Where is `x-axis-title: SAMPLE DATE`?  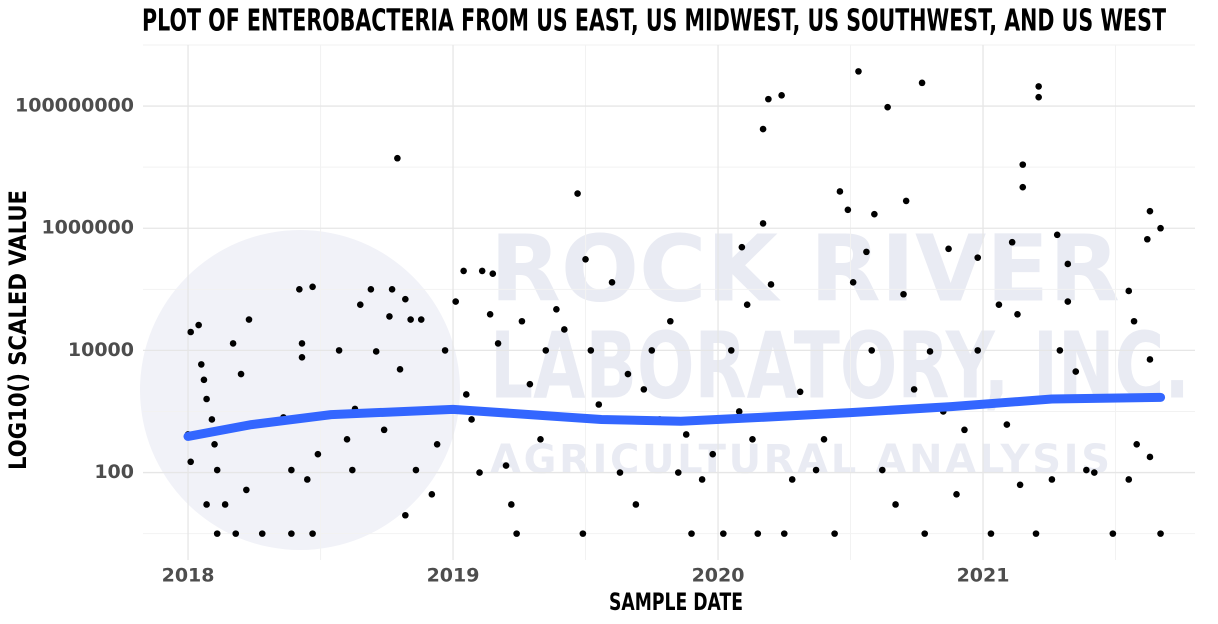
x-axis-title: SAMPLE DATE is located at coordinates (676, 602).